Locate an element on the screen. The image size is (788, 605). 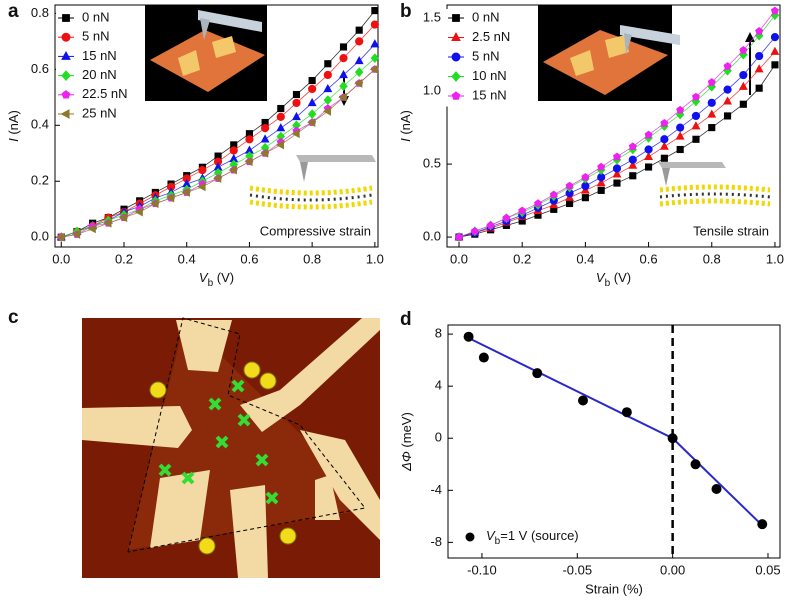
legend-label: 22.5 nN is located at coordinates (105, 93).